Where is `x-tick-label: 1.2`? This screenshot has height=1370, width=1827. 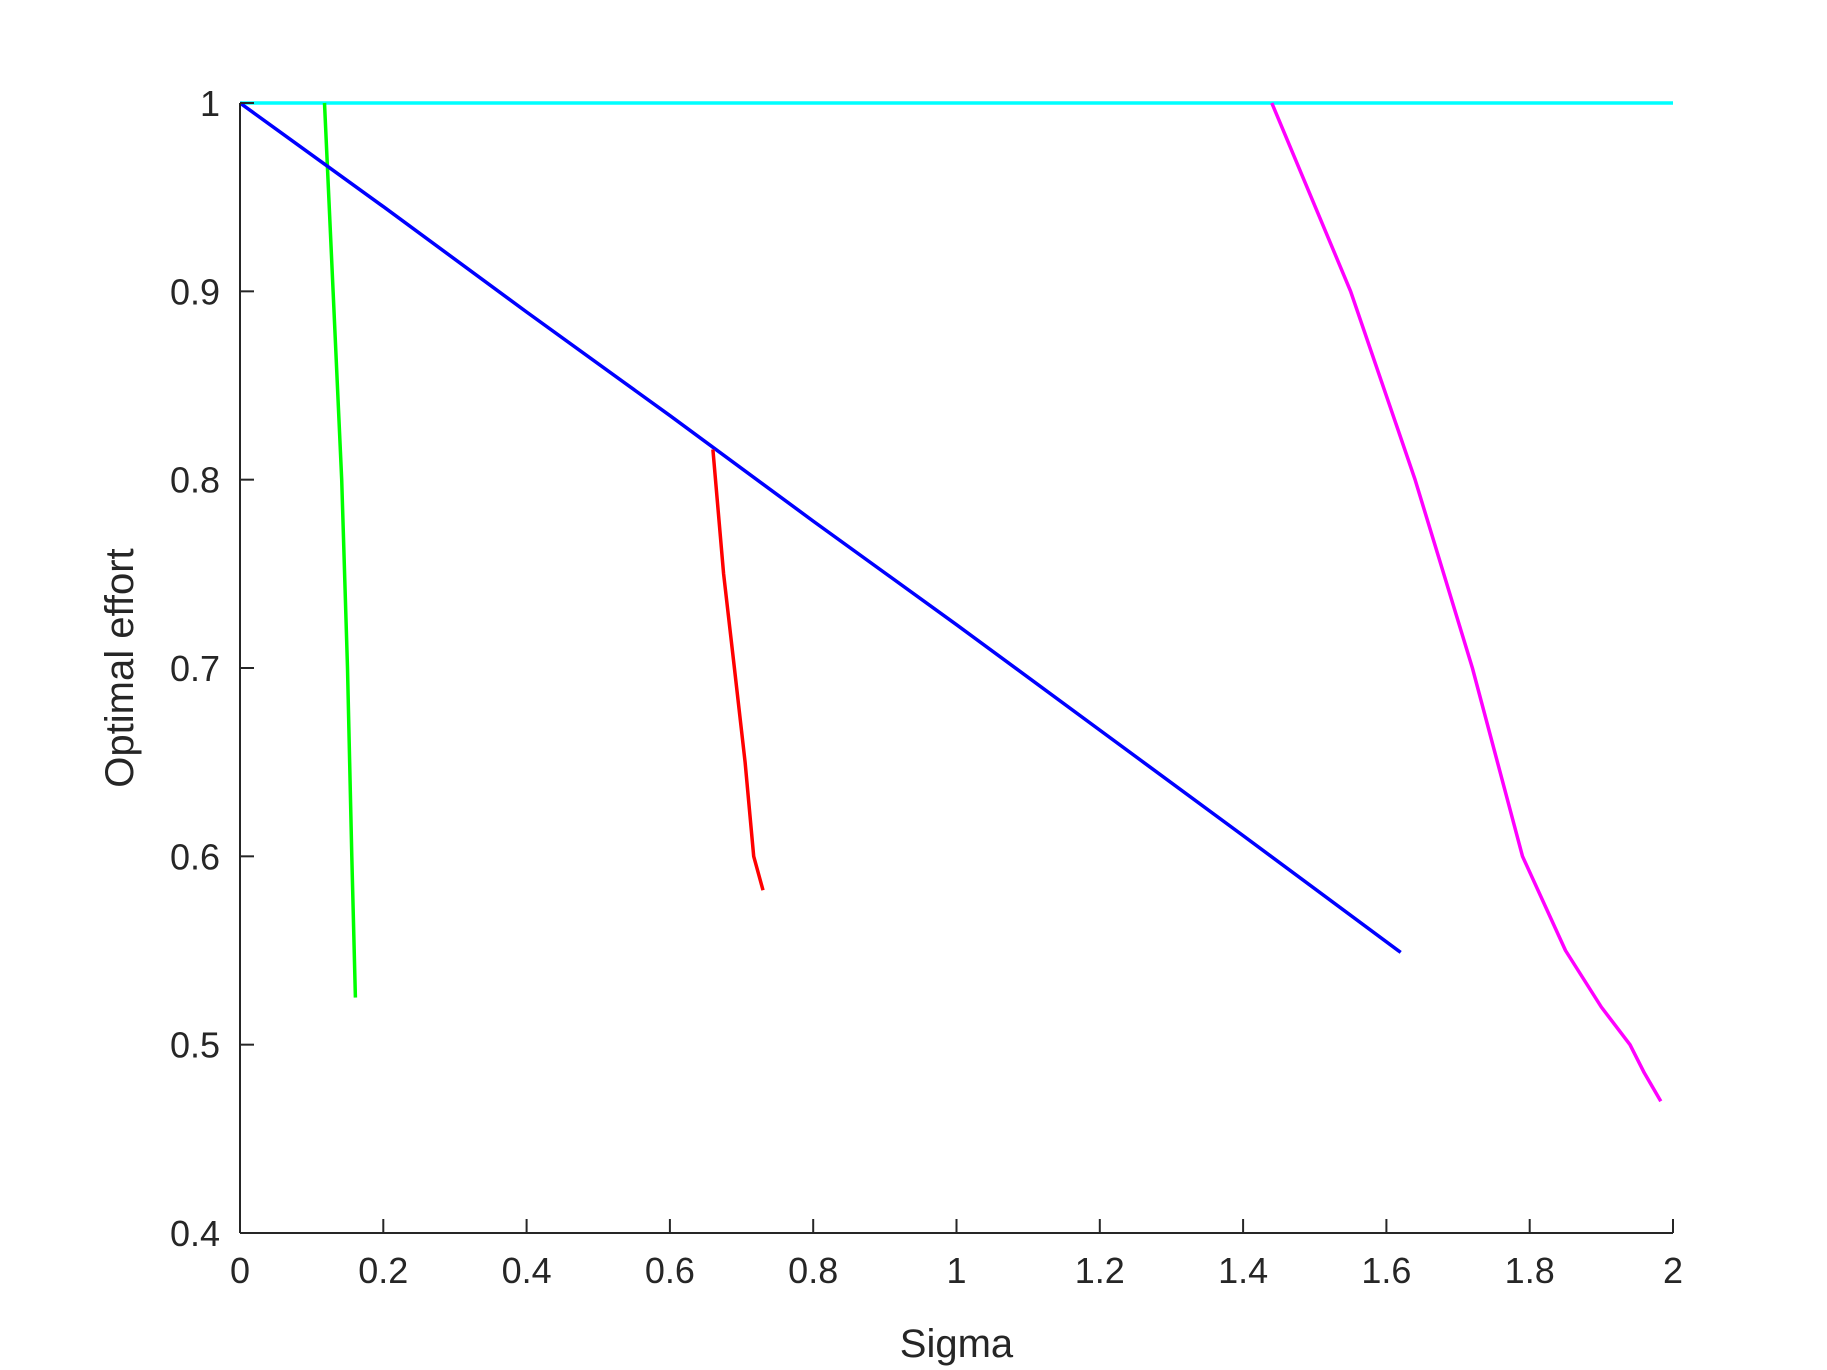
x-tick-label: 1.2 is located at coordinates (1100, 1270).